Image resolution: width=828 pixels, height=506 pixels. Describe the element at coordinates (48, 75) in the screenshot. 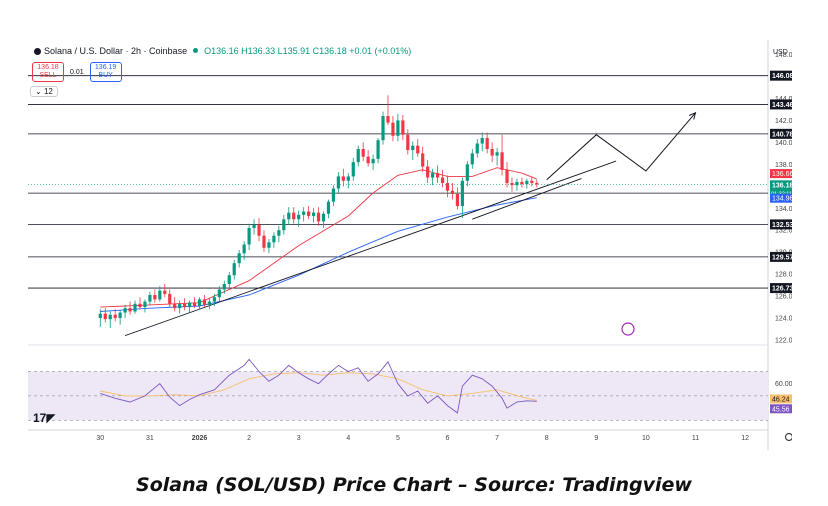

I see `sell-label: SELL` at that location.